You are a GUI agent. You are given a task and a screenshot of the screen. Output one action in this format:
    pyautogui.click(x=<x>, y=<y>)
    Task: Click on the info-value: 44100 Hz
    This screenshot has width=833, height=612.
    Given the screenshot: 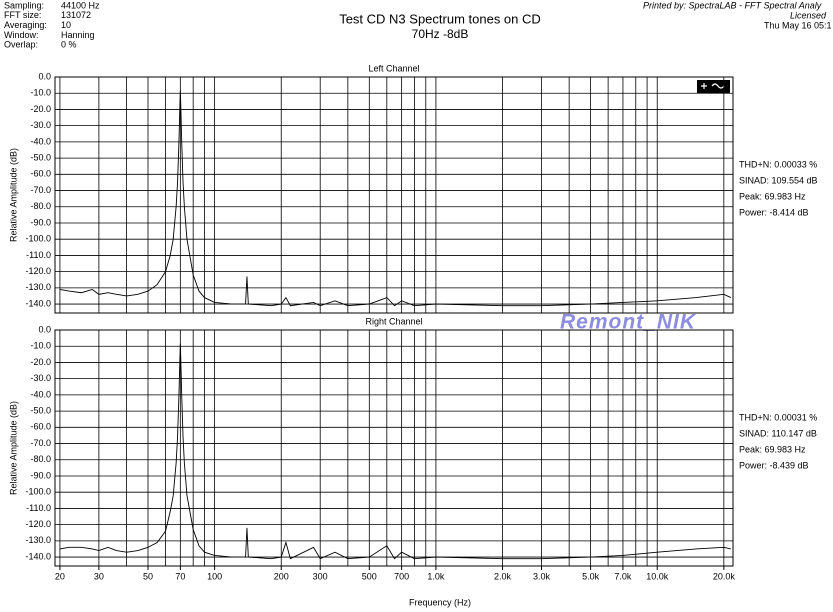 What is the action you would take?
    pyautogui.click(x=80, y=5)
    